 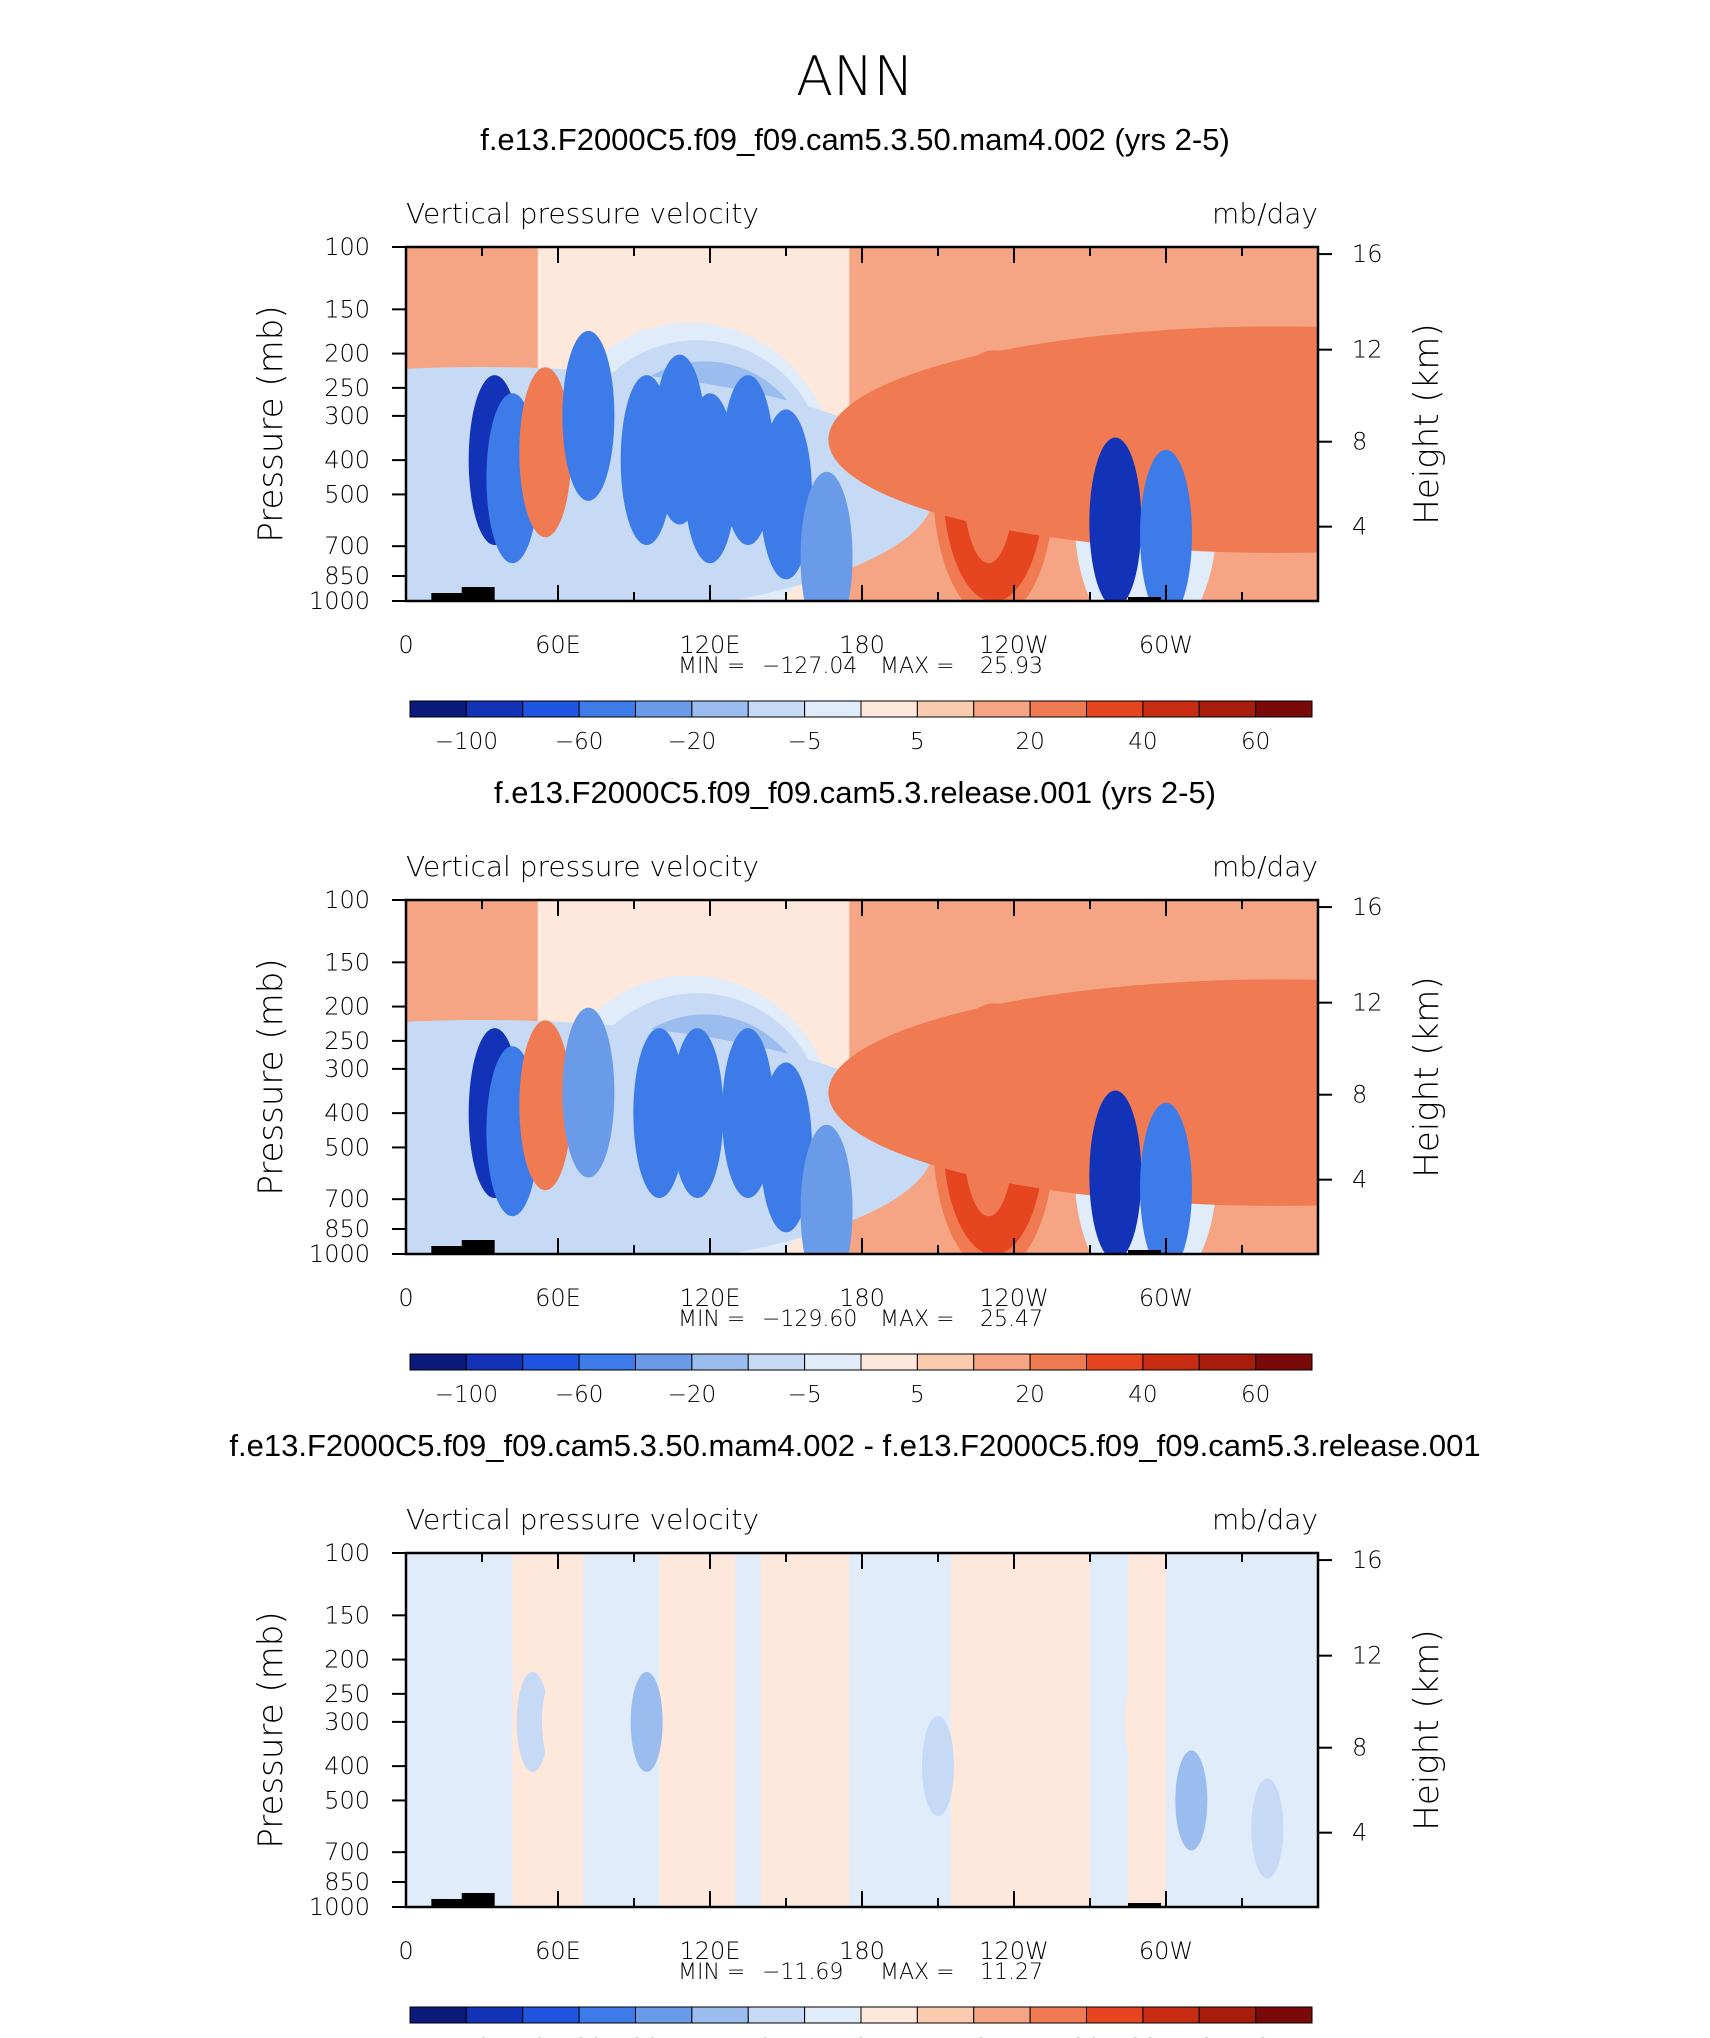 What do you see at coordinates (1142, 1395) in the screenshot?
I see `colorbar-label: 40` at bounding box center [1142, 1395].